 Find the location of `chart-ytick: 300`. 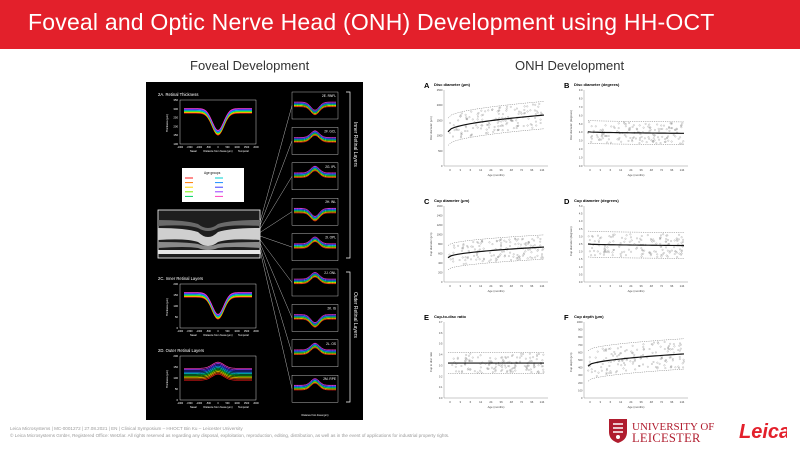

chart-ytick: 300 is located at coordinates (580, 375).